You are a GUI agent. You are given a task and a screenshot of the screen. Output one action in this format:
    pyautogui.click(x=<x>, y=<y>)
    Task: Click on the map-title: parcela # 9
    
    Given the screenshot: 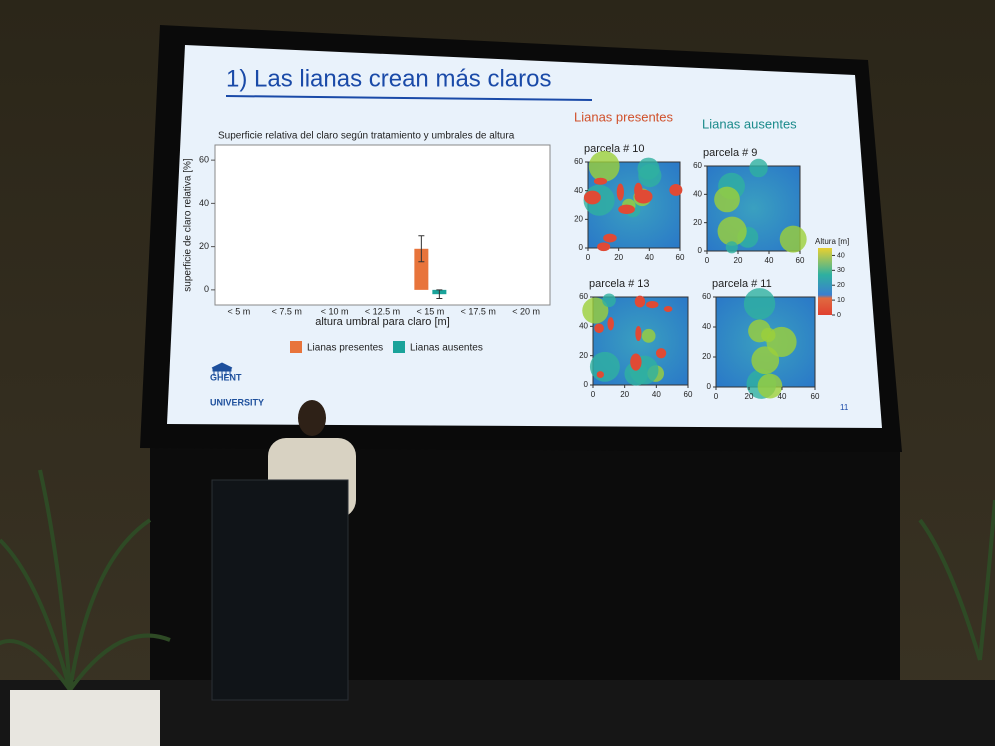 What is the action you would take?
    pyautogui.click(x=730, y=153)
    